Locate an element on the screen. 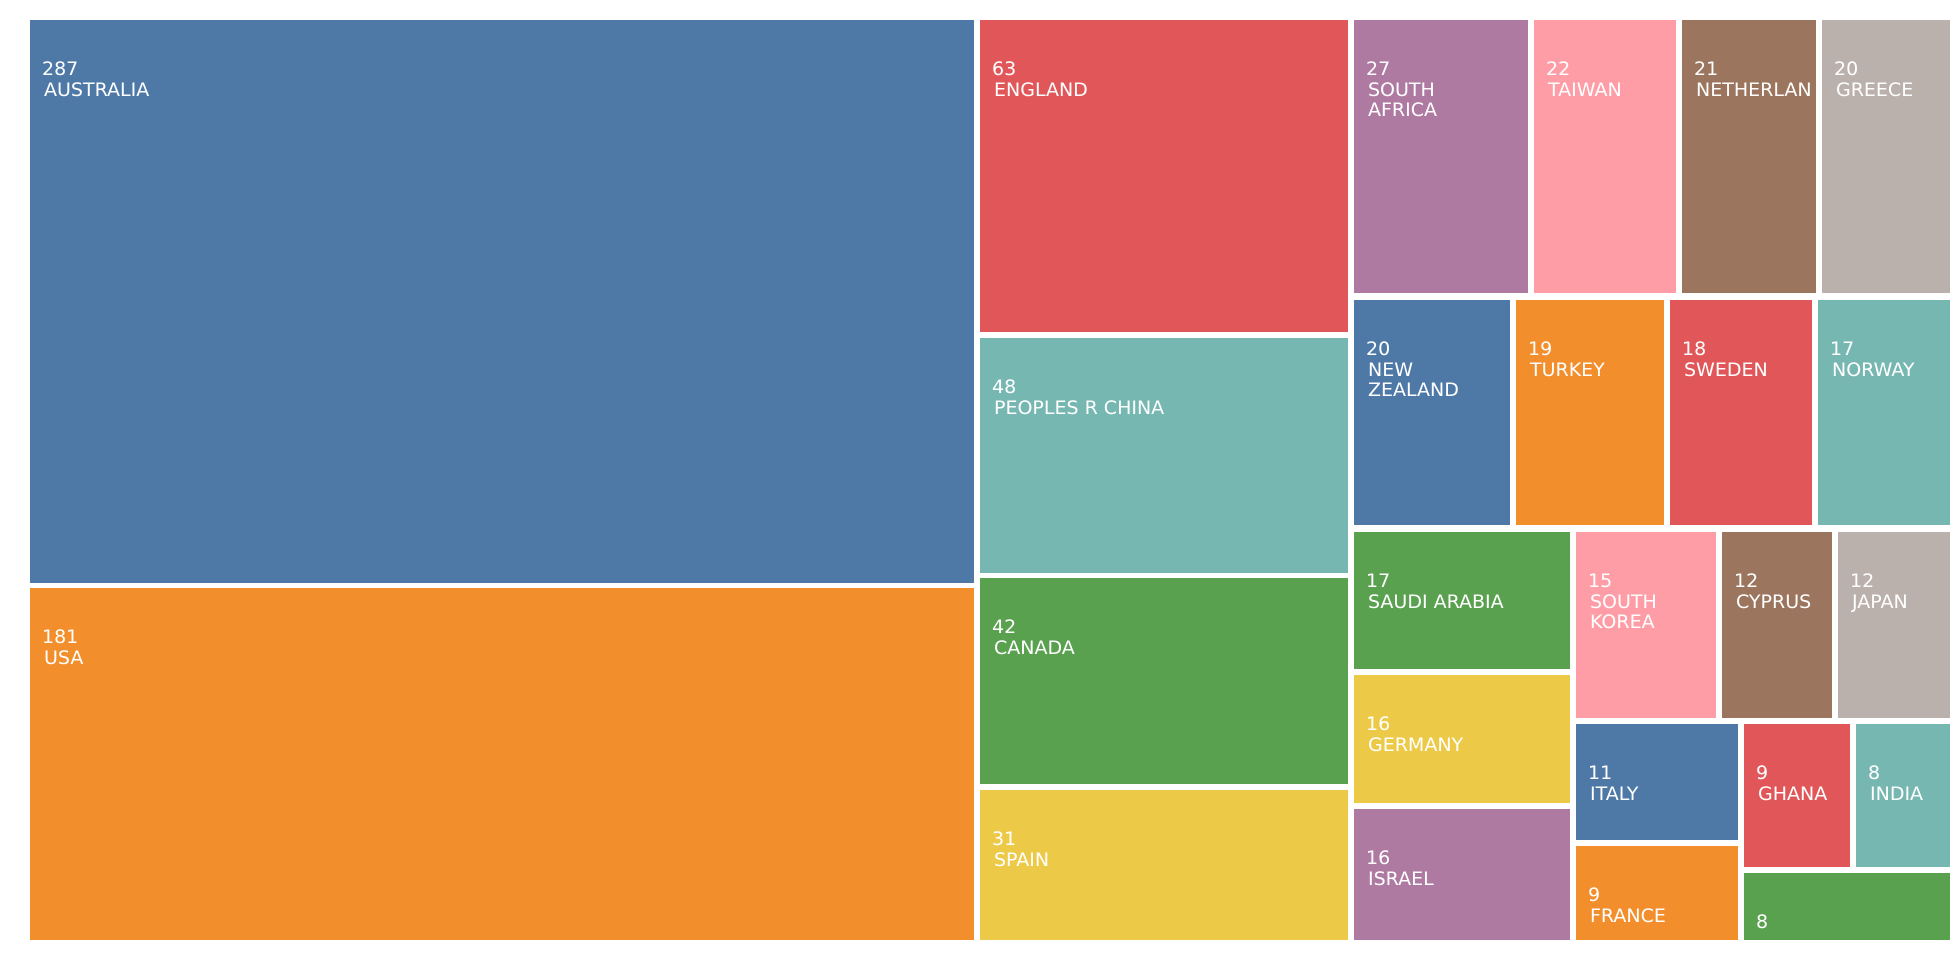  treemap-tile-japan: 12 JAPAN is located at coordinates (1894, 625).